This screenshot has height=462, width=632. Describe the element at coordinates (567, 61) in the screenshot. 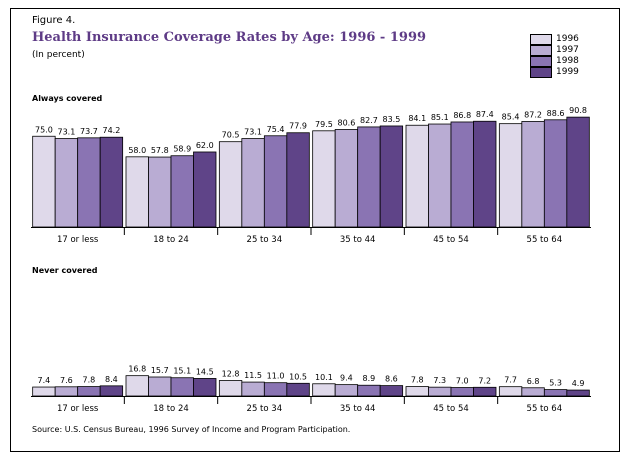

I see `legend-label: 1998` at that location.